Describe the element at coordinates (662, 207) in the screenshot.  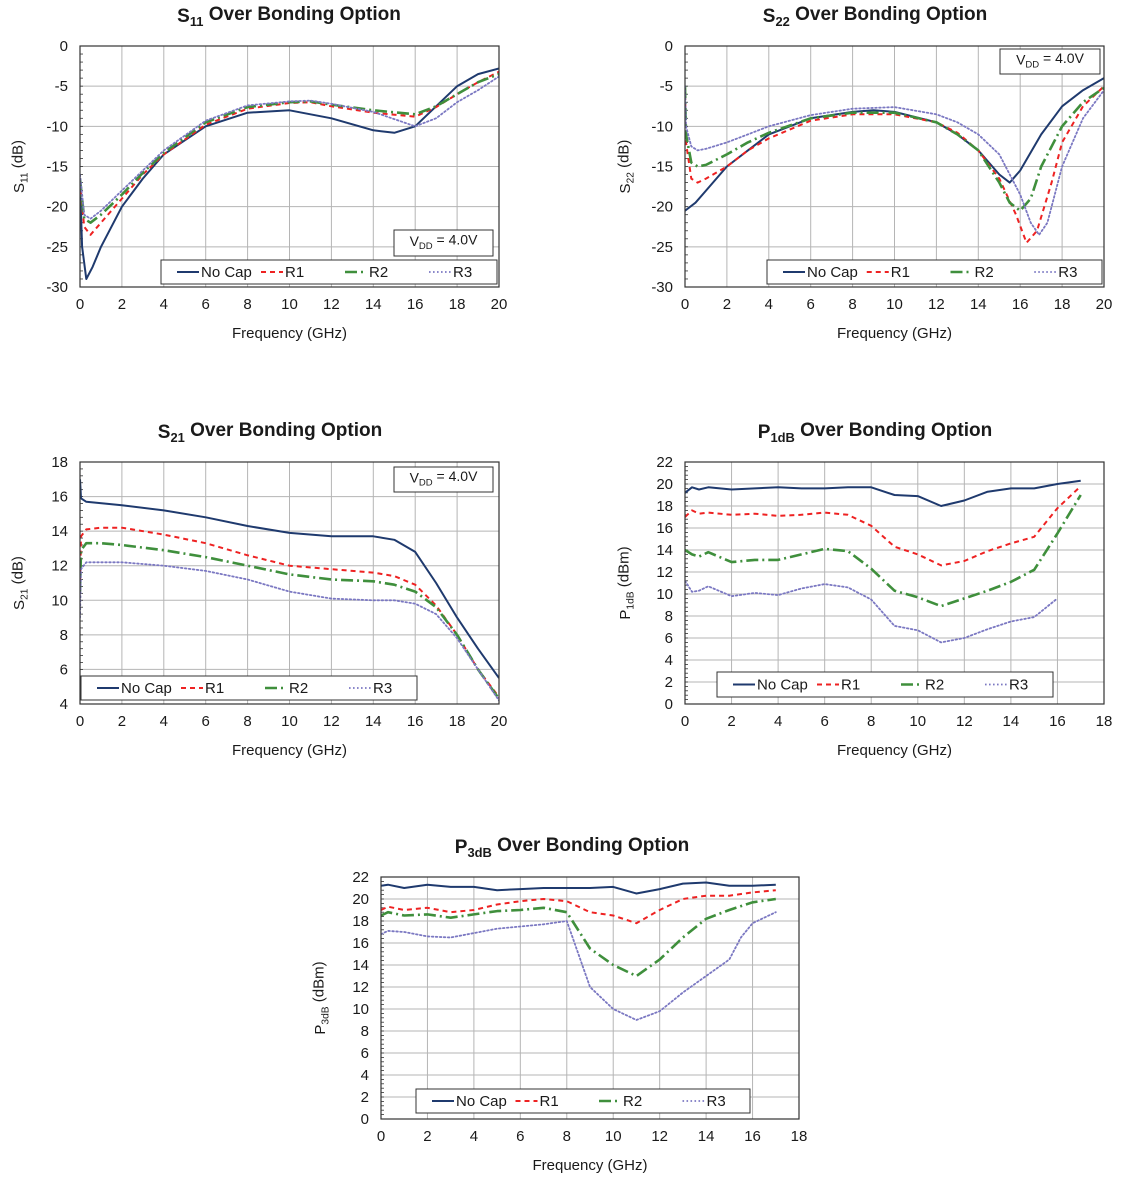
I see `y-tick-label: -20` at that location.